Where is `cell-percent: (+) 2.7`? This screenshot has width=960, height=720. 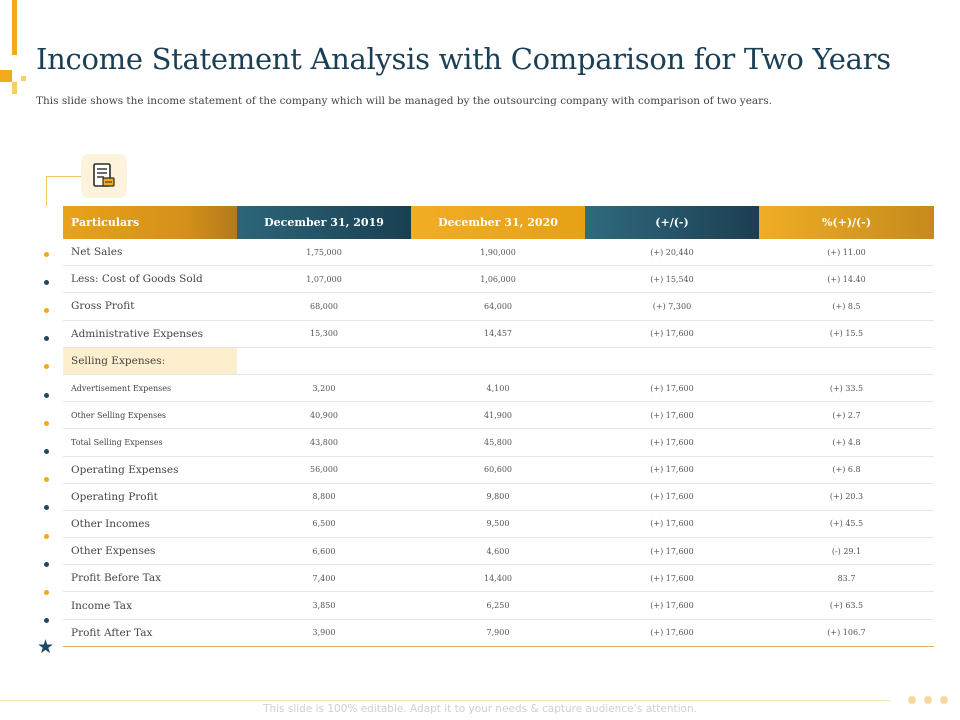 cell-percent: (+) 2.7 is located at coordinates (846, 415).